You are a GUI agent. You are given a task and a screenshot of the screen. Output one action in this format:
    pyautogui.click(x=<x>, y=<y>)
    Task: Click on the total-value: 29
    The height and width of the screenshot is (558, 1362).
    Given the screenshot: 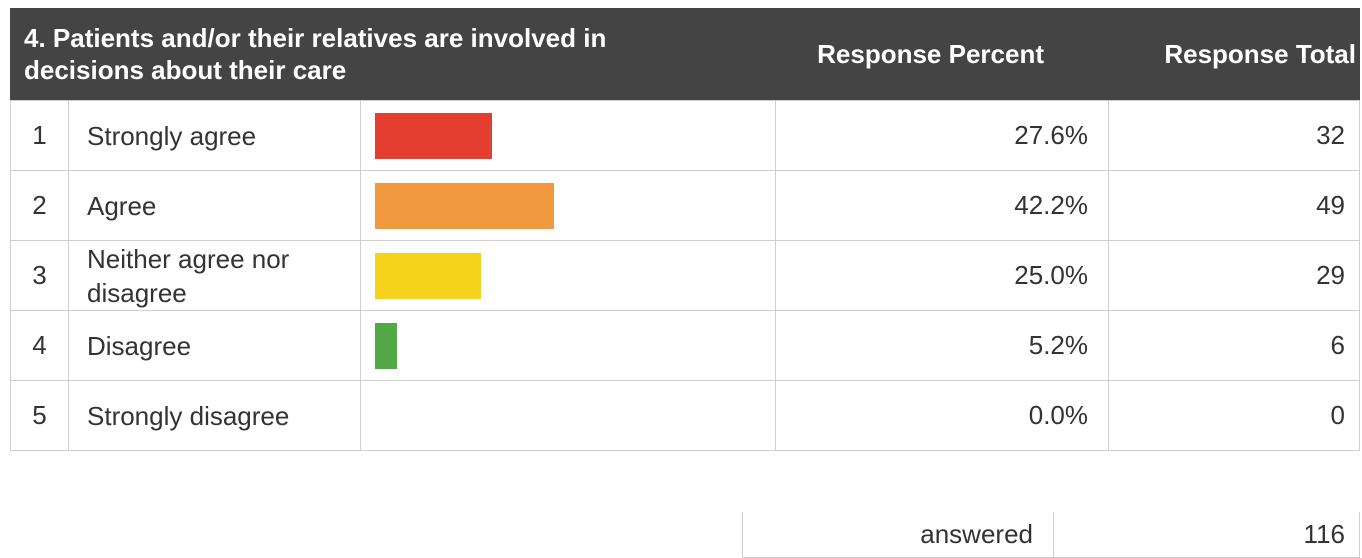 What is the action you would take?
    pyautogui.click(x=1234, y=275)
    